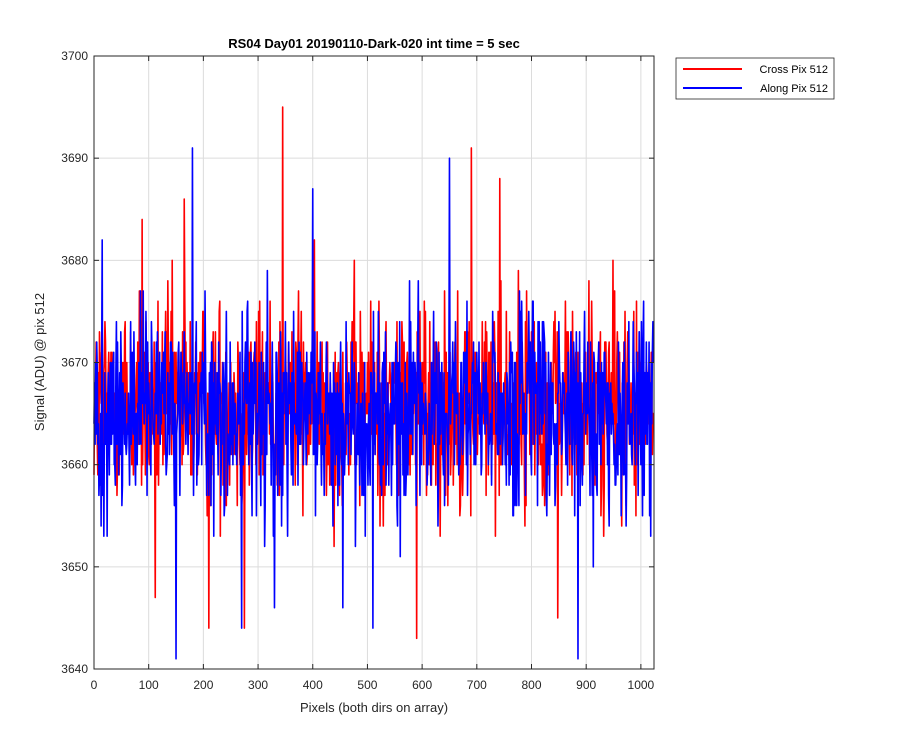 The image size is (900, 755). Describe the element at coordinates (374, 707) in the screenshot. I see `x-axis-label: Pixels (both dirs on array)` at that location.